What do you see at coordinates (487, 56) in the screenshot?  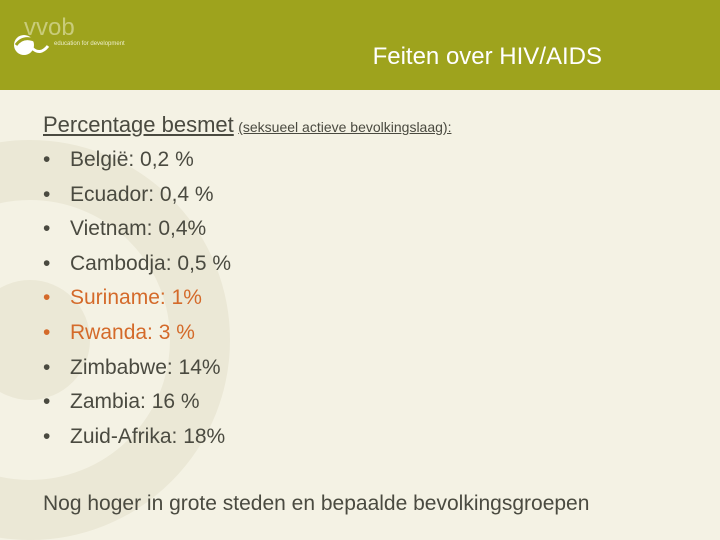 I see `slide-title: Feiten over HIV/AIDS` at bounding box center [487, 56].